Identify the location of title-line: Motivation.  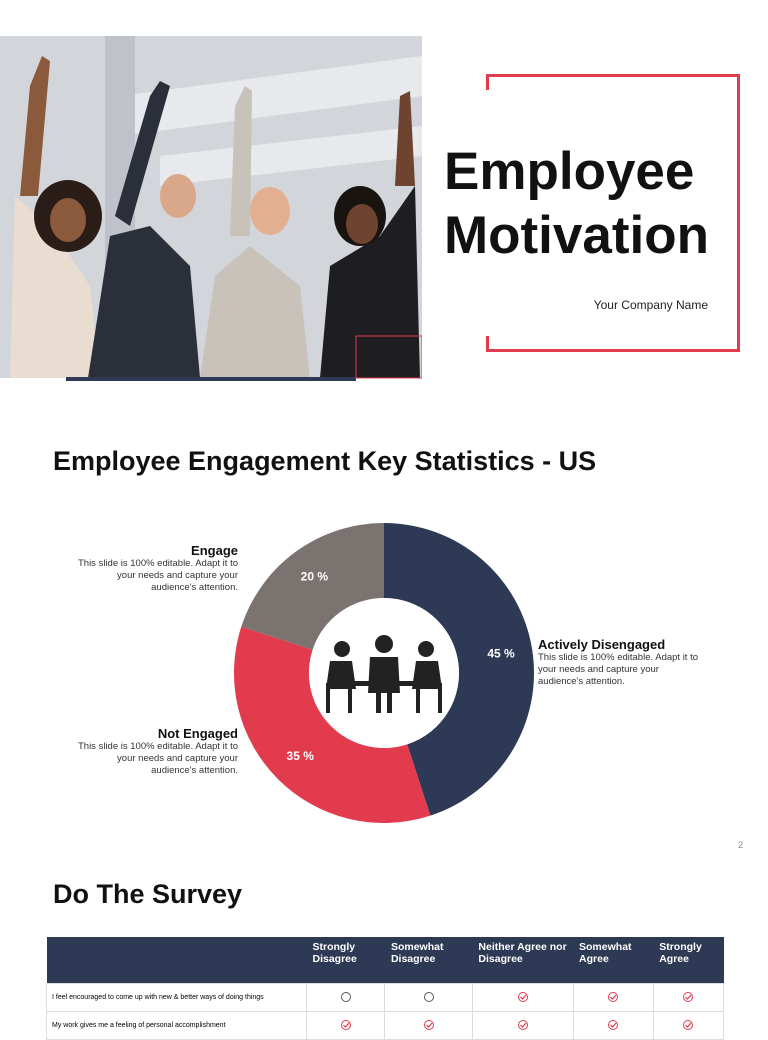
(576, 235).